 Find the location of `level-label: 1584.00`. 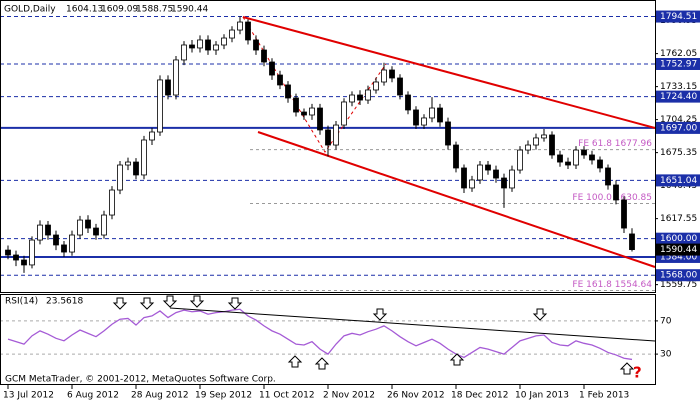

level-label: 1584.00 is located at coordinates (678, 257).